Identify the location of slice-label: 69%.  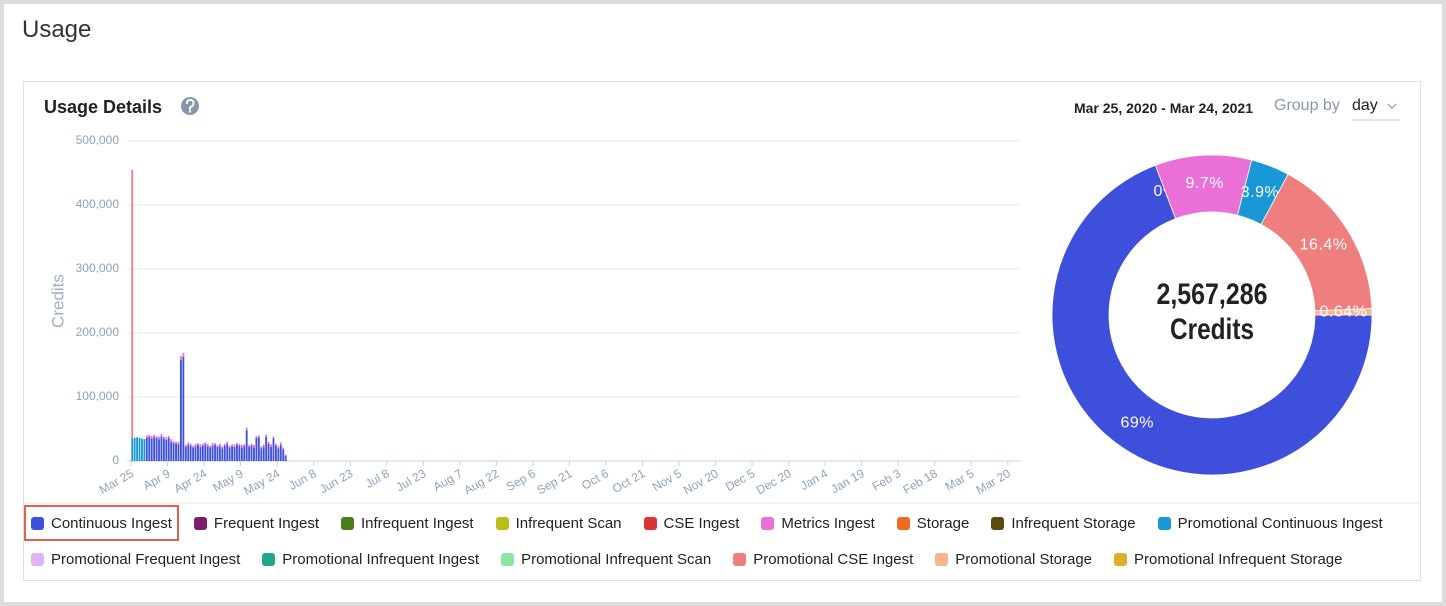
(1137, 422).